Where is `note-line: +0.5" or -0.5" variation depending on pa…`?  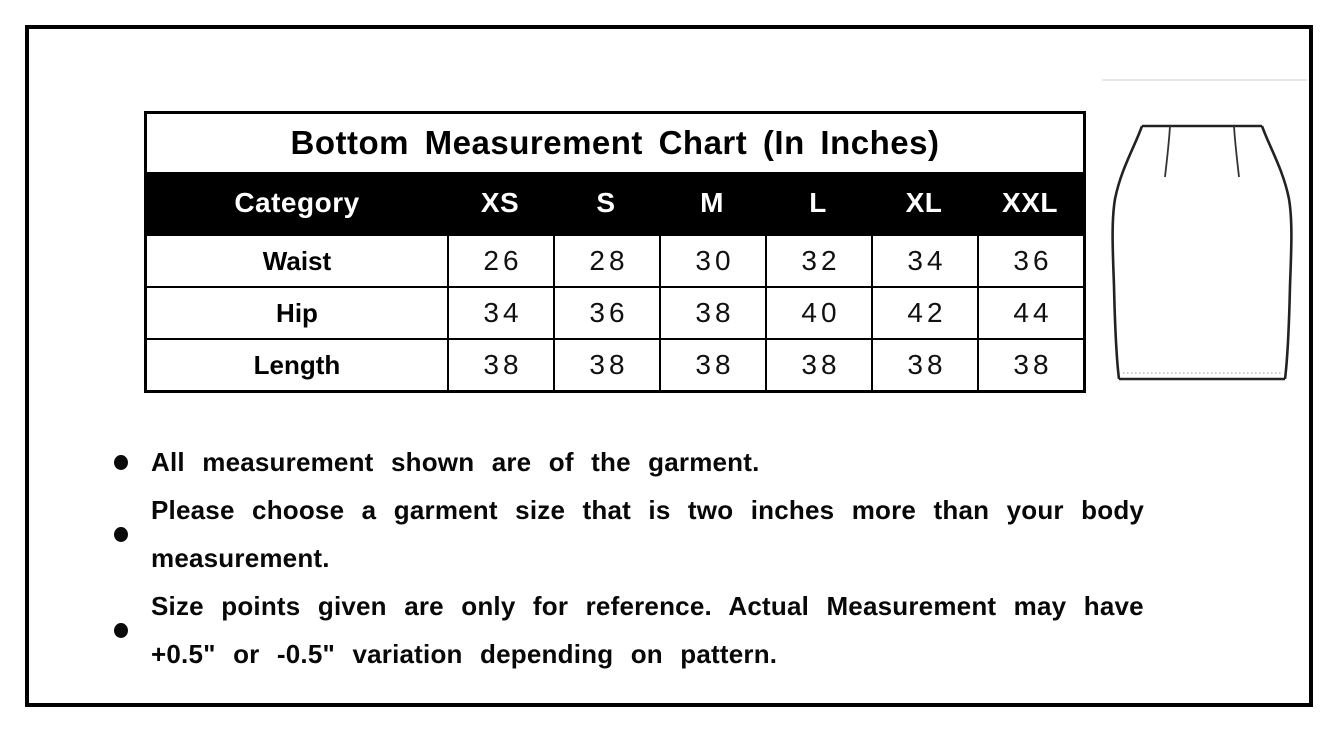 note-line: +0.5" or -0.5" variation depending on pa… is located at coordinates (464, 654).